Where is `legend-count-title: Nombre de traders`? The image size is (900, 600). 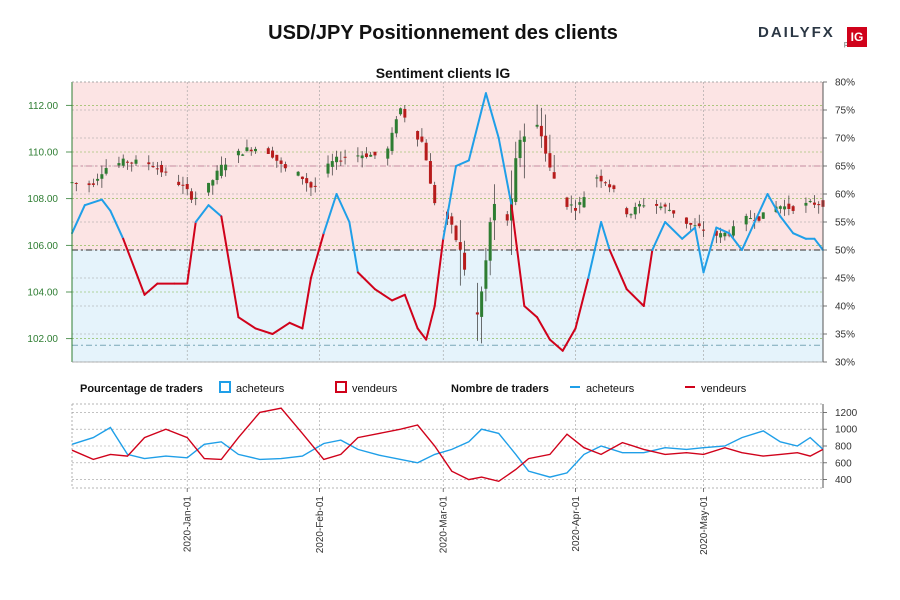 legend-count-title: Nombre de traders is located at coordinates (500, 389).